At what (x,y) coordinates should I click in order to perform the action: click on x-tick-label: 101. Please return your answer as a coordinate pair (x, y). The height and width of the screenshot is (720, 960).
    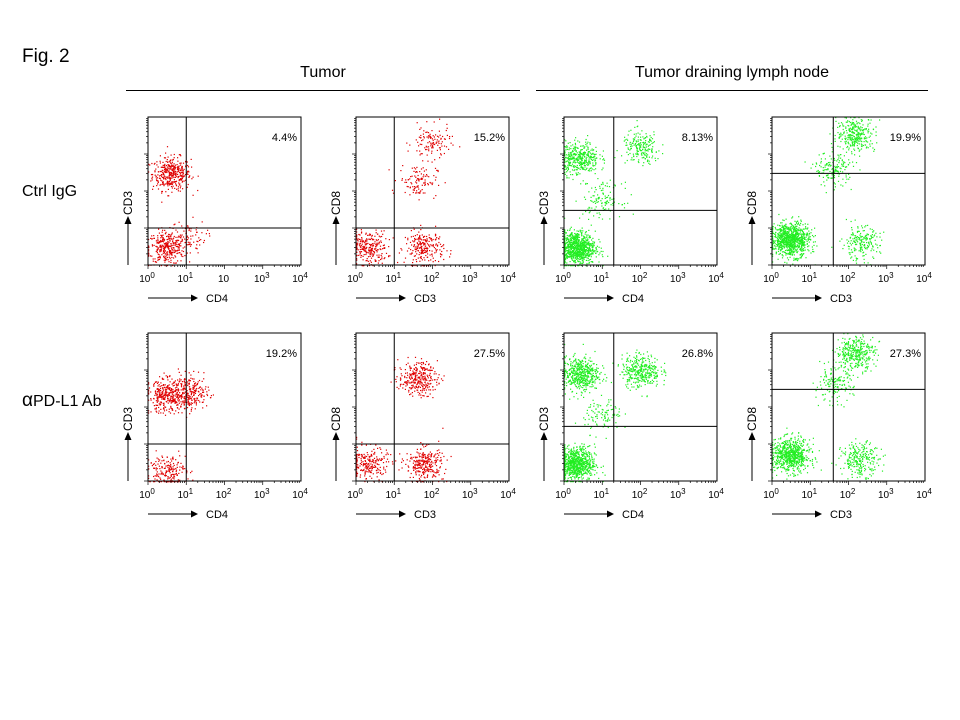
    Looking at the image, I should click on (601, 278).